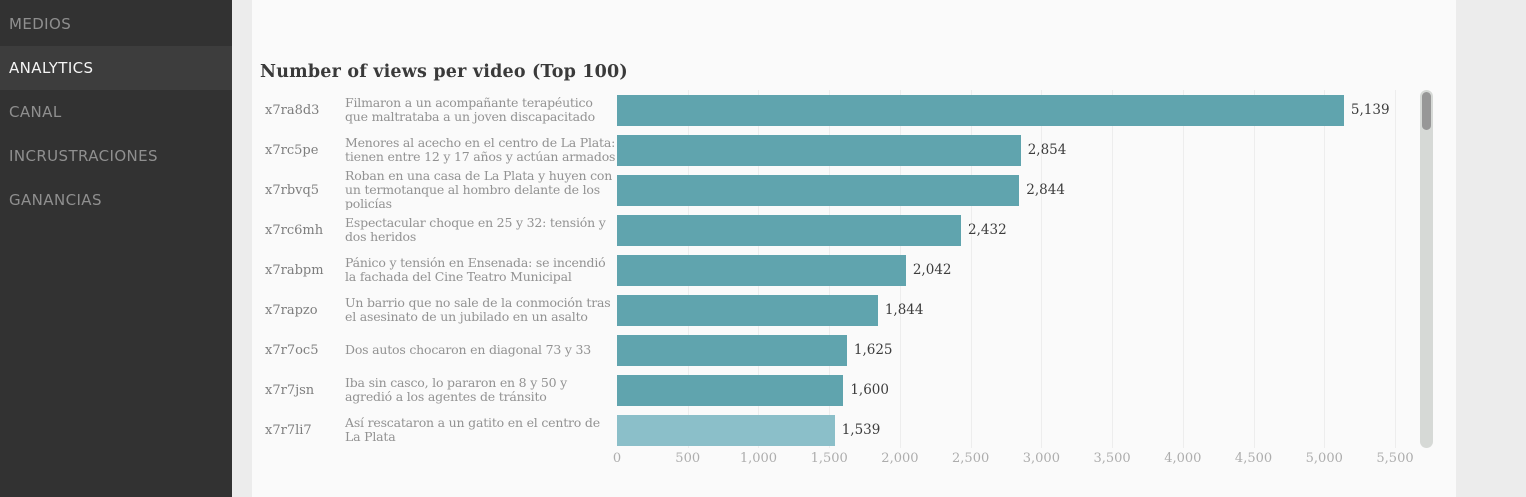  I want to click on bar-value: 1,844, so click(904, 310).